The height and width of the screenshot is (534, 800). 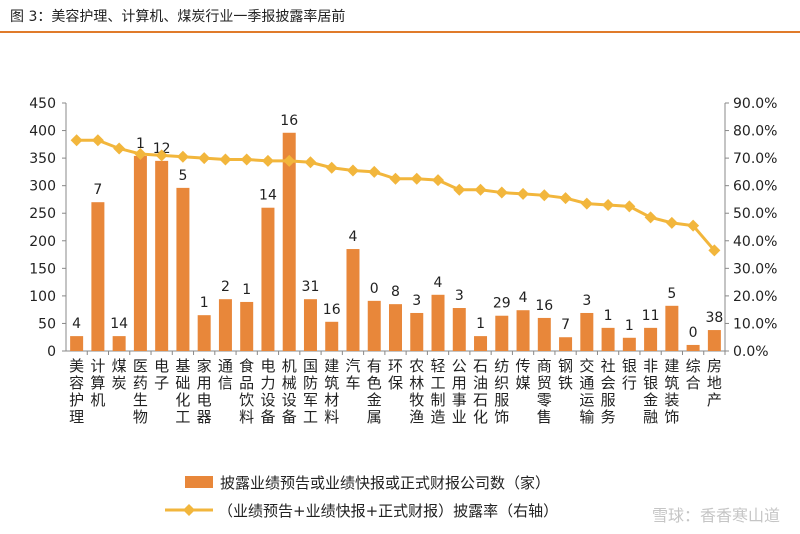 What do you see at coordinates (189, 510) in the screenshot?
I see `legend-line-marker` at bounding box center [189, 510].